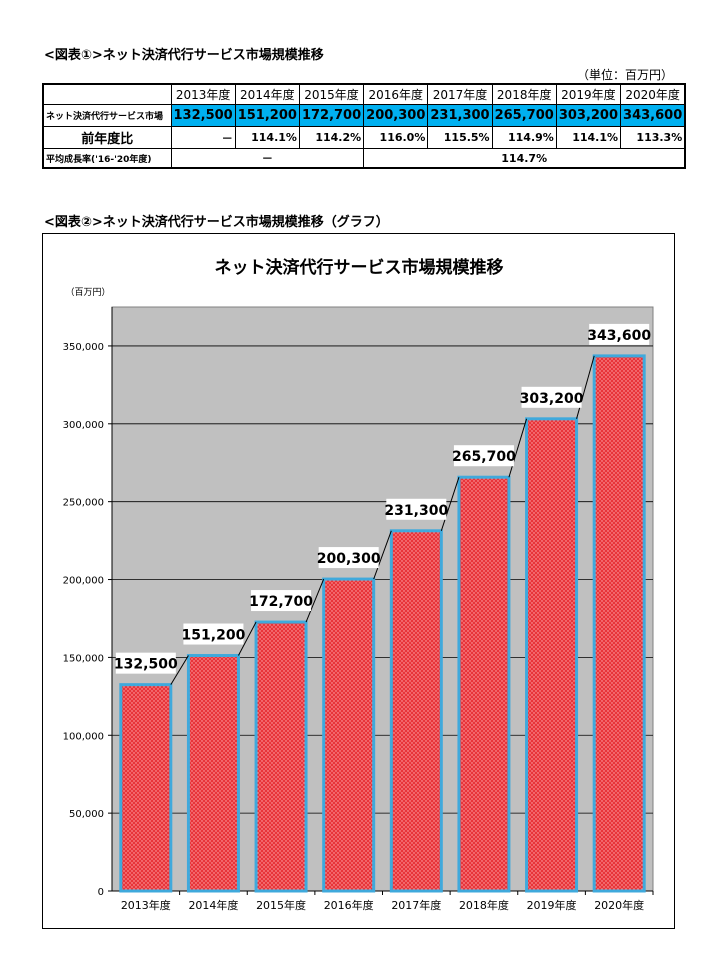 This screenshot has height=955, width=719. I want to click on data-label: 132,500, so click(146, 665).